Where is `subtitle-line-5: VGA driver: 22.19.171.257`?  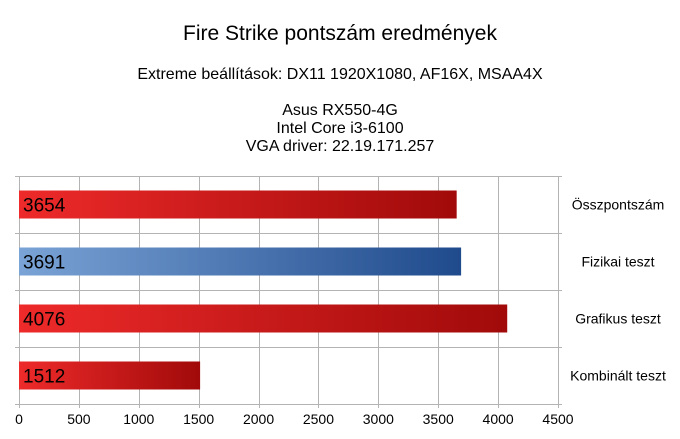
subtitle-line-5: VGA driver: 22.19.171.257 is located at coordinates (340, 146).